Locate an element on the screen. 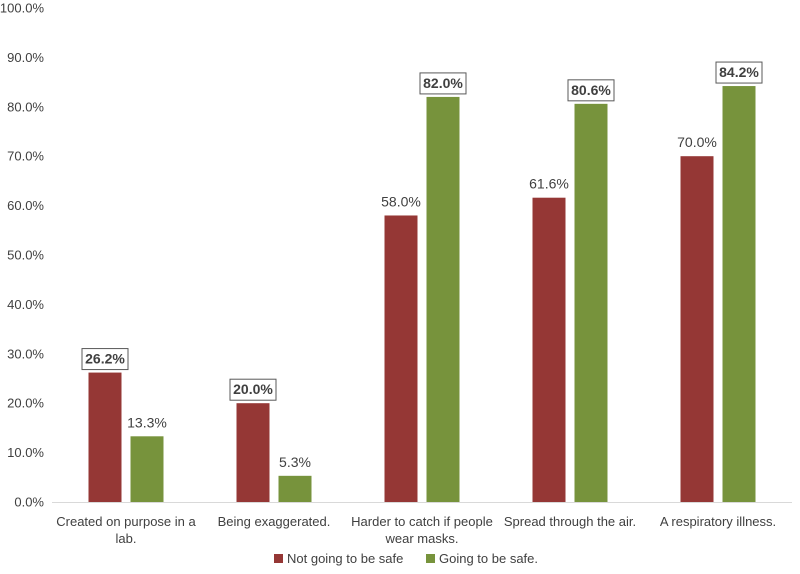 This screenshot has width=800, height=574. x-category-label: lab. is located at coordinates (126, 538).